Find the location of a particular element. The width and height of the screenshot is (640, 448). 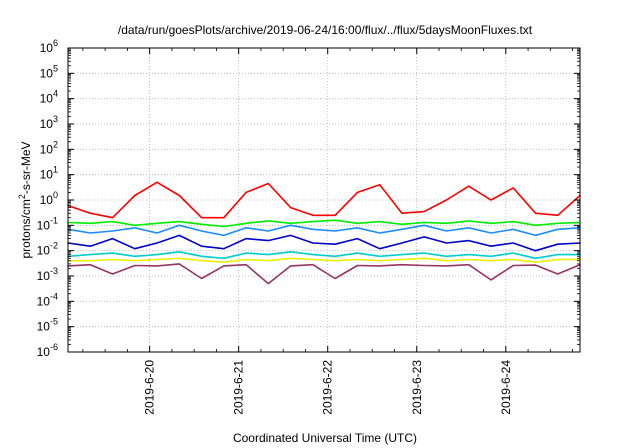

y-tick-label: 10⁶ is located at coordinates (49, 46).